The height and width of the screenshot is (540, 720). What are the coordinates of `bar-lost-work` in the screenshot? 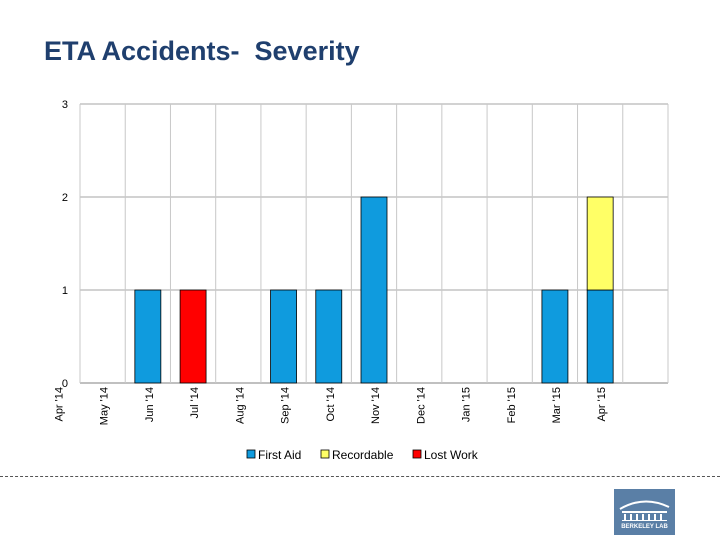 It's located at (193, 336).